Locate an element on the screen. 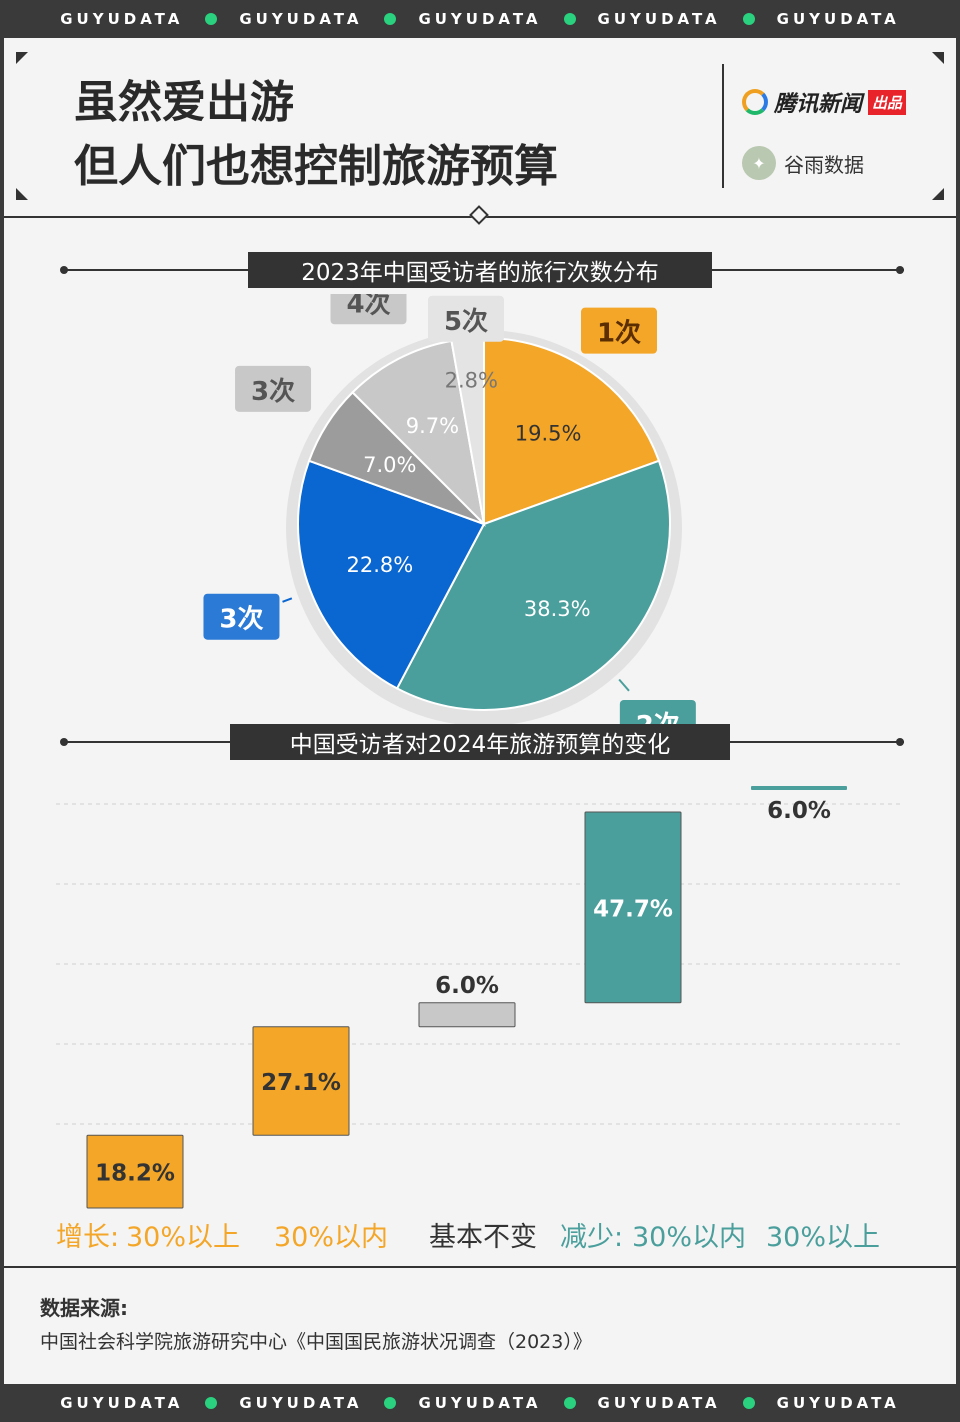 The width and height of the screenshot is (960, 1422). pie-value-label: 2.8% is located at coordinates (471, 380).